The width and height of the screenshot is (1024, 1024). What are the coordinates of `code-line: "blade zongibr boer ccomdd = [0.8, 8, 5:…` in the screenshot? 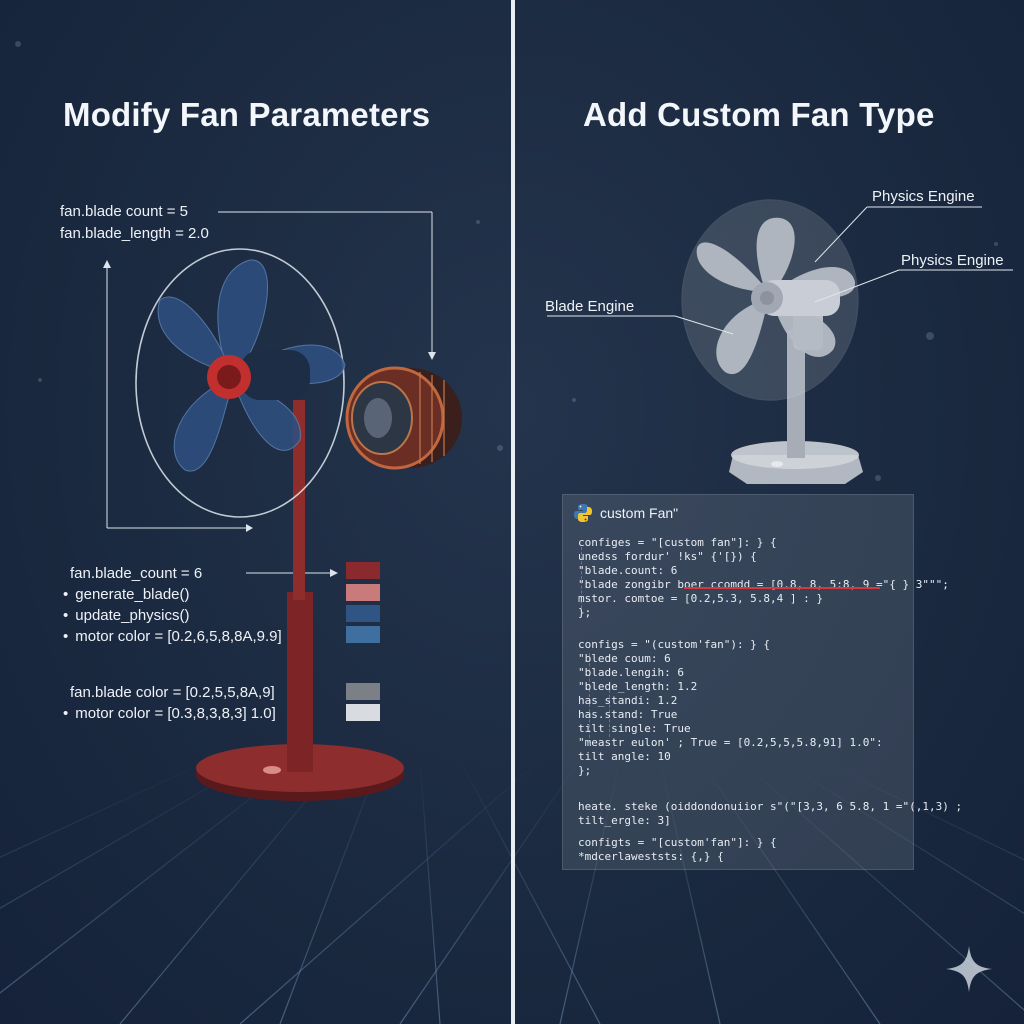 It's located at (763, 584).